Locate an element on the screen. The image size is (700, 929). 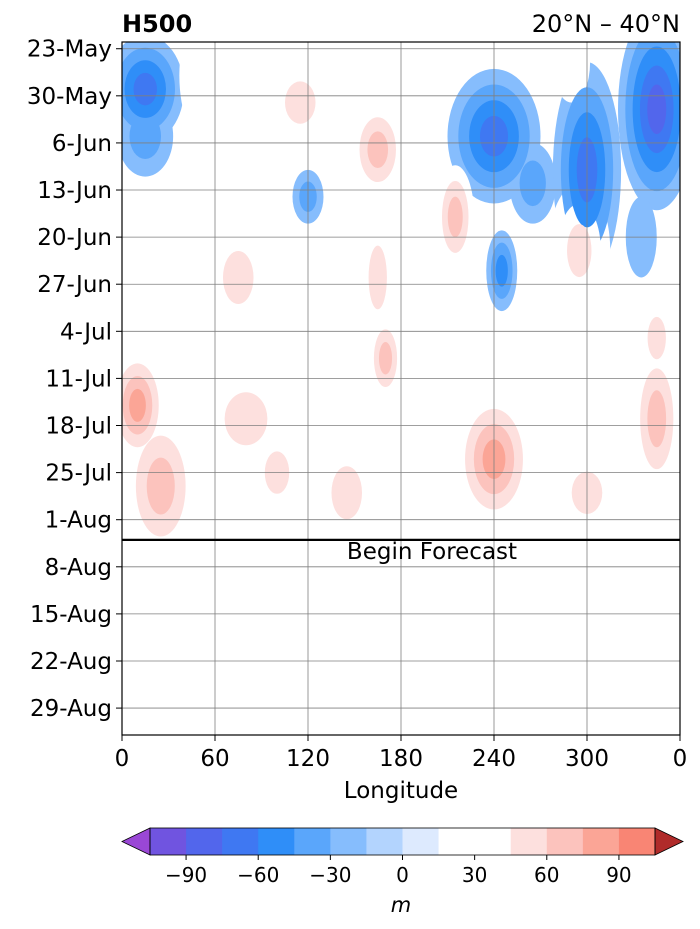
y-tick-label: 18-Jul is located at coordinates (78, 427).